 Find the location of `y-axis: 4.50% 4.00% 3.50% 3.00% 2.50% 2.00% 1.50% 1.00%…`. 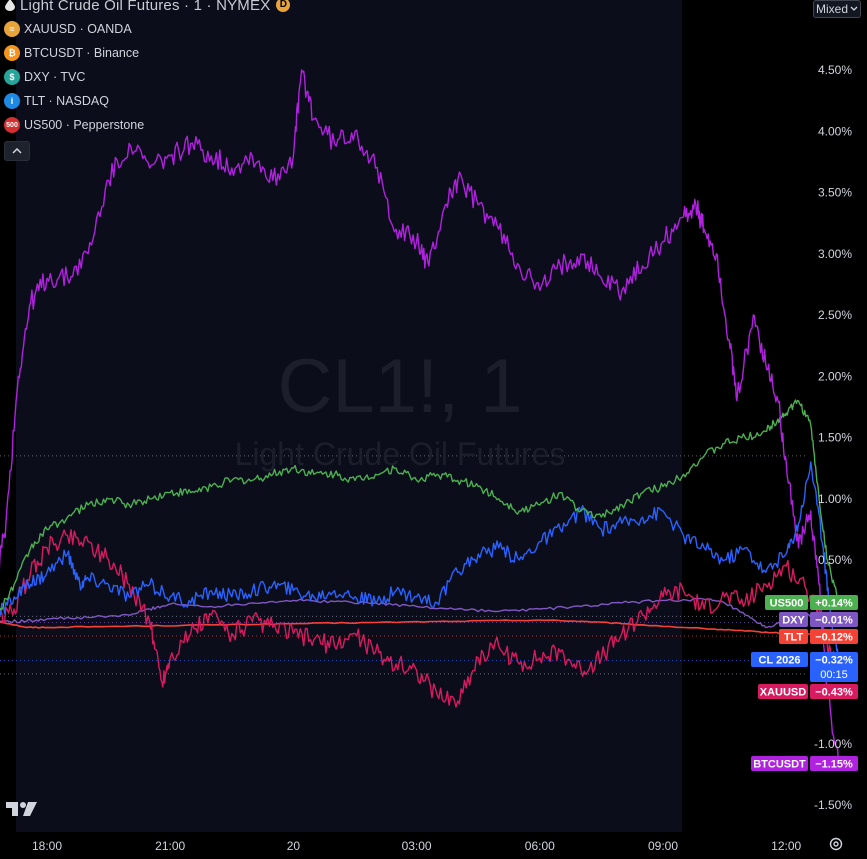

y-axis: 4.50% 4.00% 3.50% 3.00% 2.50% 2.00% 1.50% 1.00%… is located at coordinates (833, 437).